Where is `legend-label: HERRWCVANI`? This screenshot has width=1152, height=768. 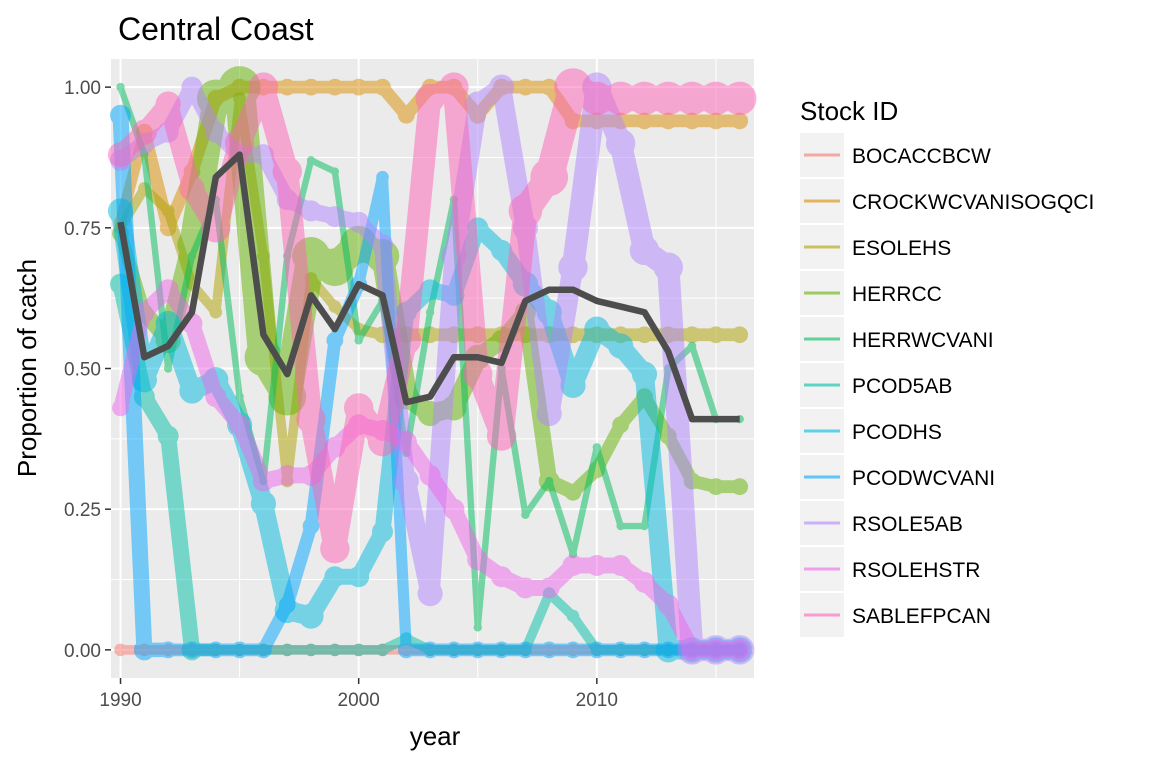 legend-label: HERRWCVANI is located at coordinates (923, 340).